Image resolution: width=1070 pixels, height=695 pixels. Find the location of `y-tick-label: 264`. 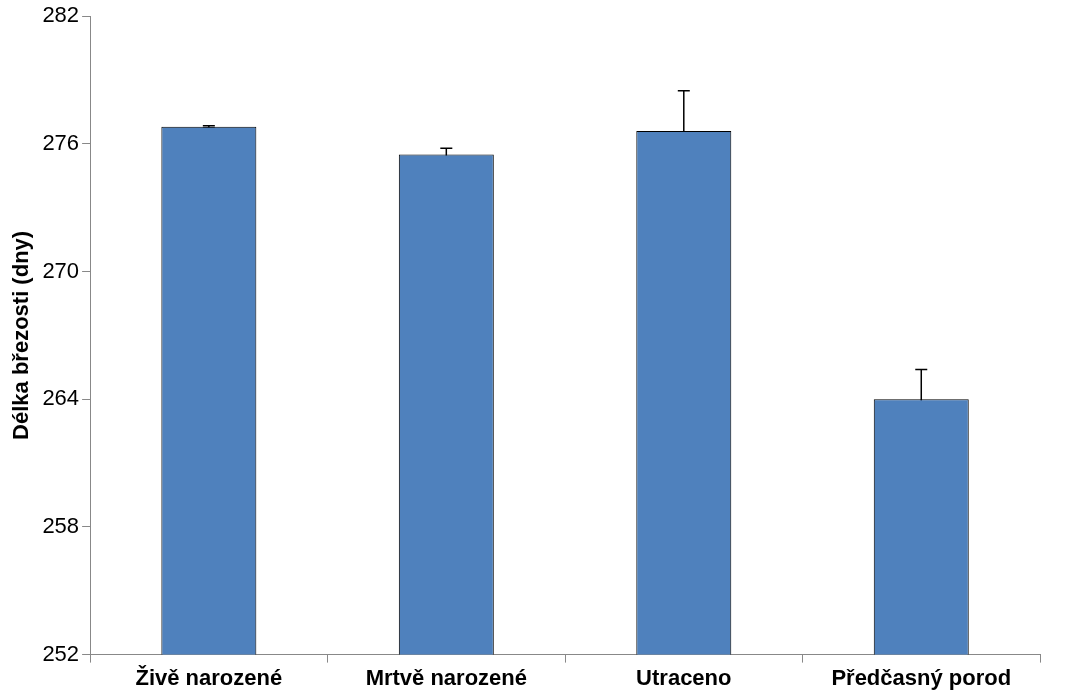

y-tick-label: 264 is located at coordinates (61, 398).